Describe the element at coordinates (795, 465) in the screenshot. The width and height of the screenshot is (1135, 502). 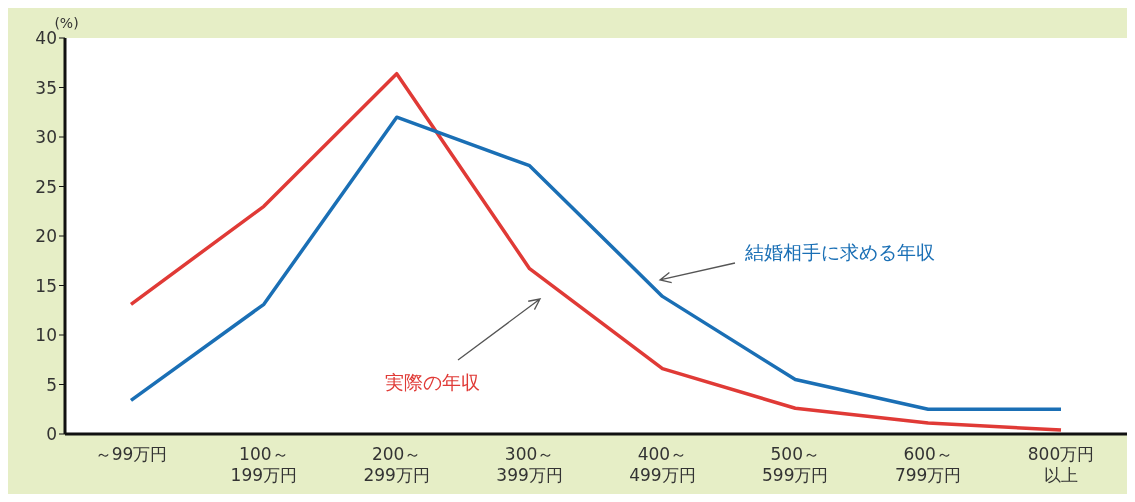
I see `x-tick-label: 500～599万円` at that location.